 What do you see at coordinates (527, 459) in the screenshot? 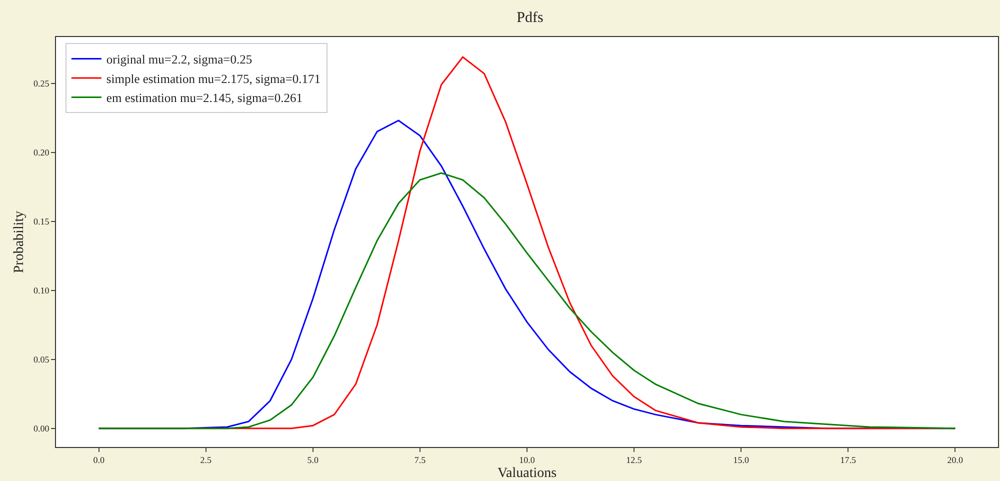
I see `x-tick-label: 10.0` at bounding box center [527, 459].